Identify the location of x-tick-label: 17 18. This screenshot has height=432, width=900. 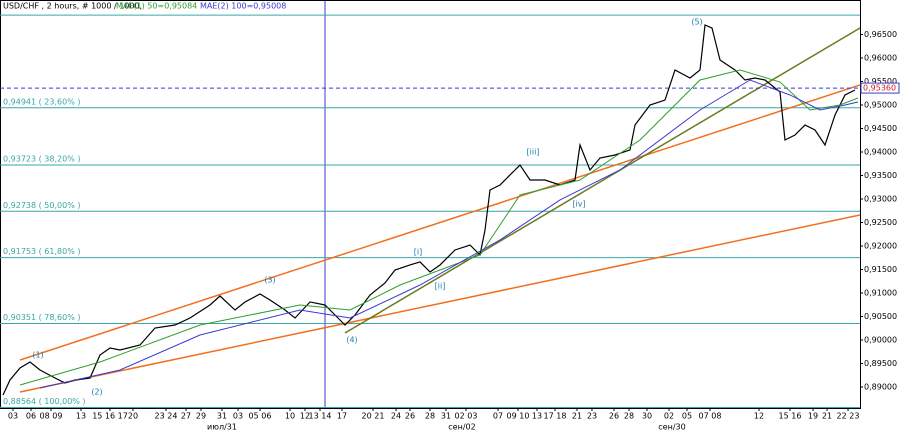
(555, 416).